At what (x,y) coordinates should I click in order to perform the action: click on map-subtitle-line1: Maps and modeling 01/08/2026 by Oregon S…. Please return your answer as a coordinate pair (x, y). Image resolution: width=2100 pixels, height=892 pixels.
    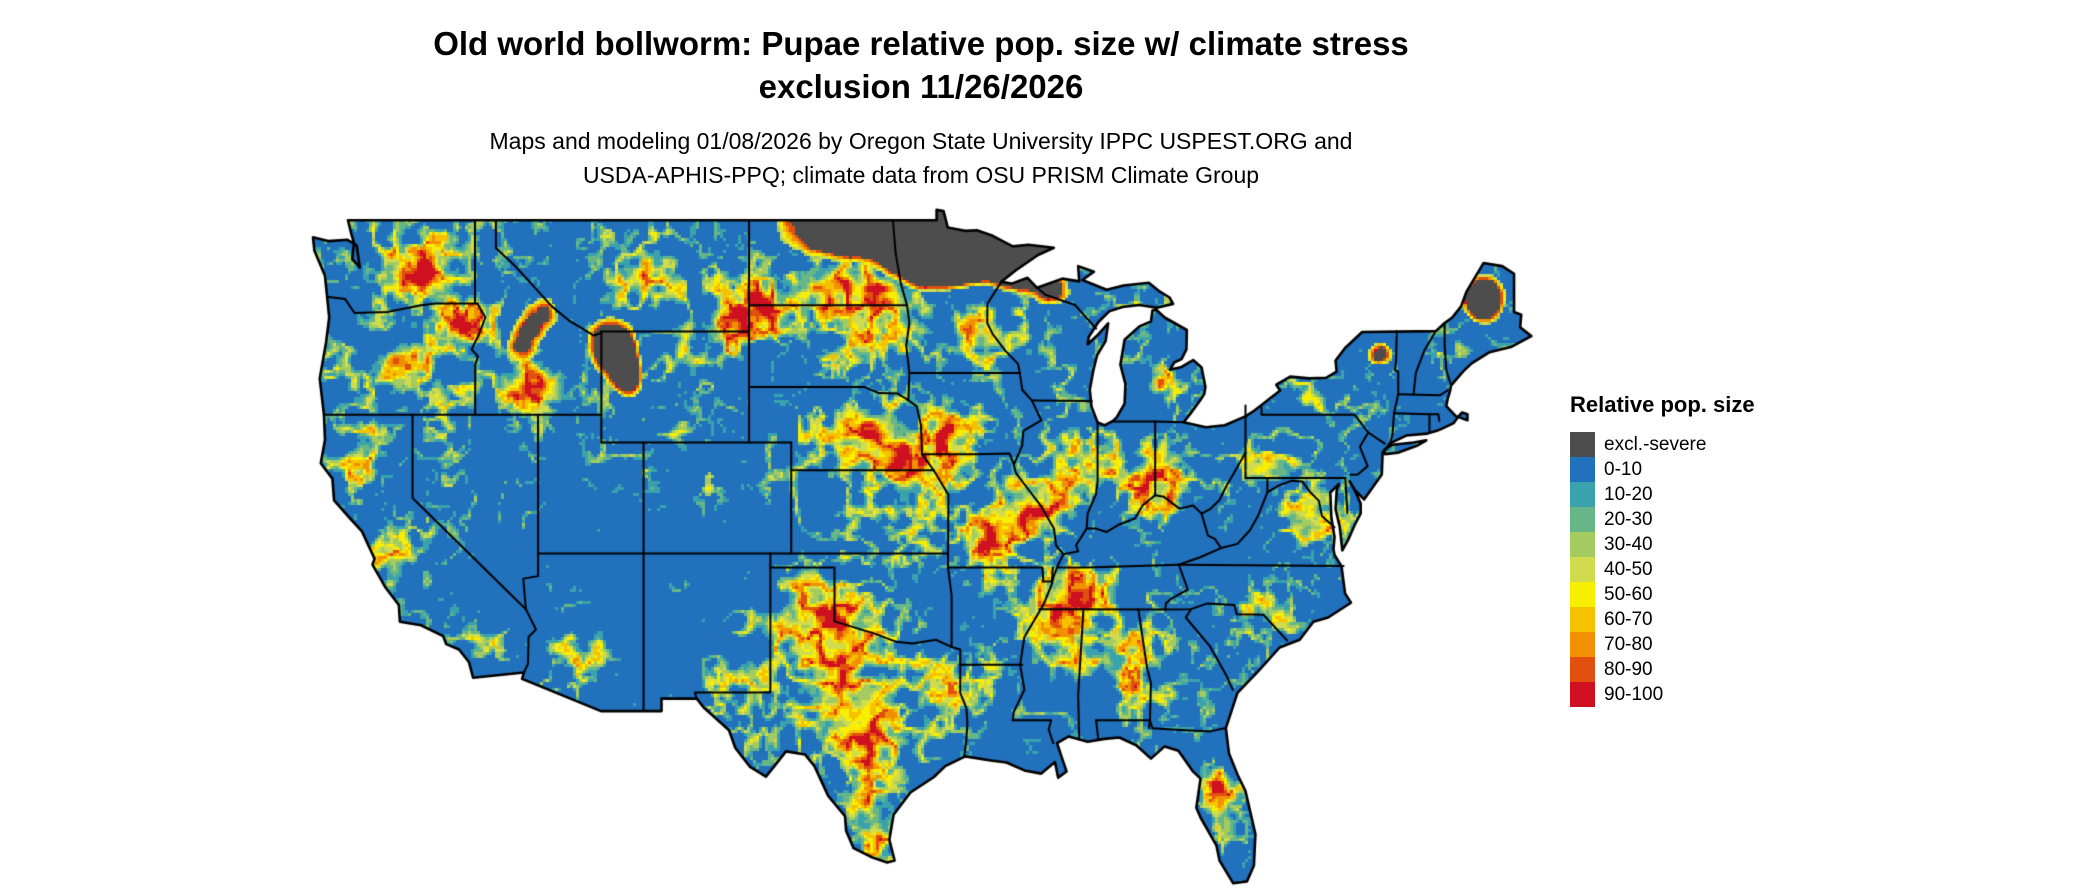
    Looking at the image, I should click on (921, 141).